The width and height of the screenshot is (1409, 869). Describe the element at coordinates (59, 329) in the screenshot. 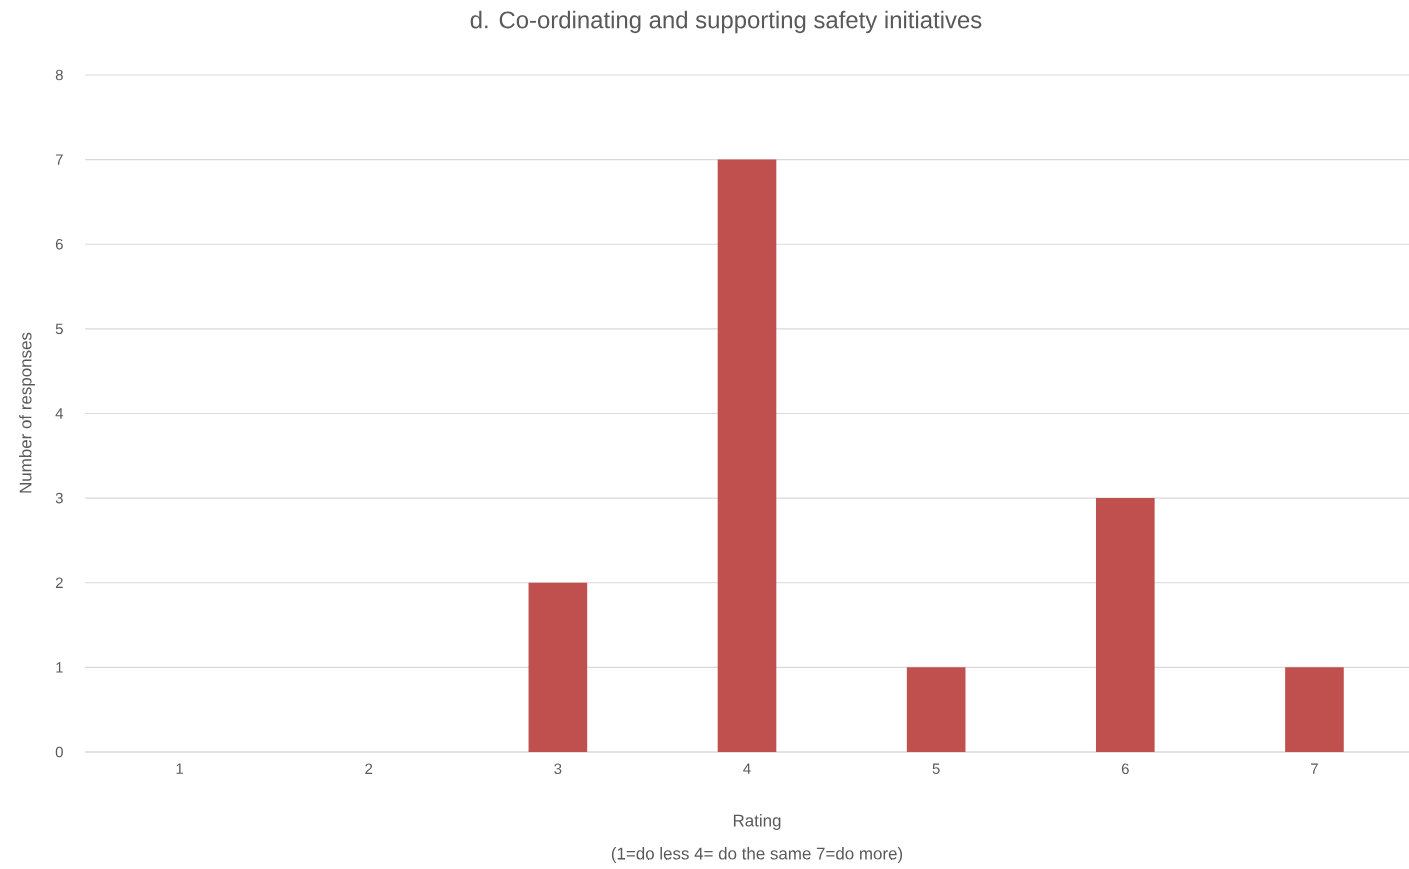

I see `y-tick-label: 5` at that location.